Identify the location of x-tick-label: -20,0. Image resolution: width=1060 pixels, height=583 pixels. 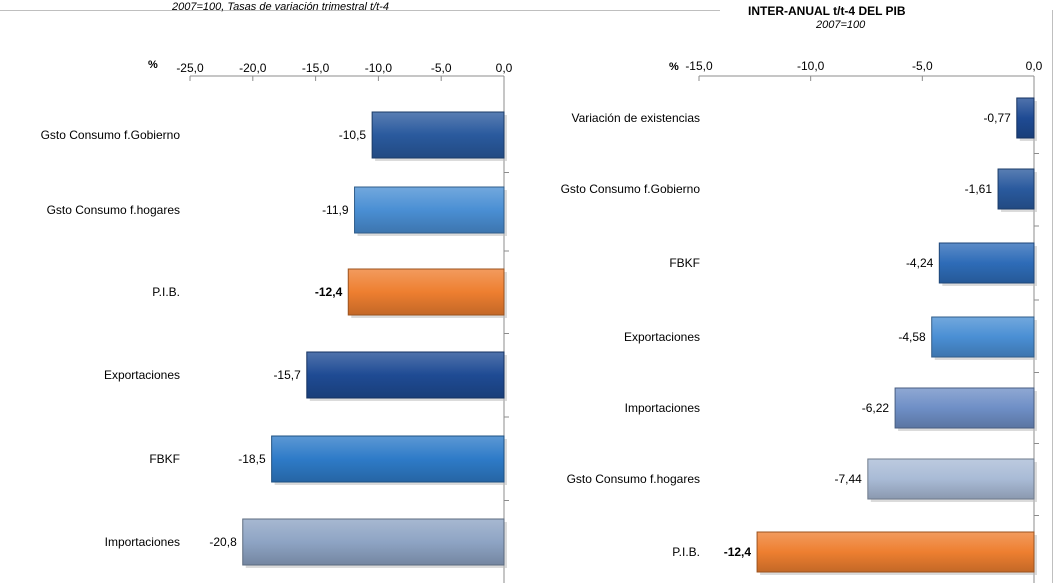
(253, 68).